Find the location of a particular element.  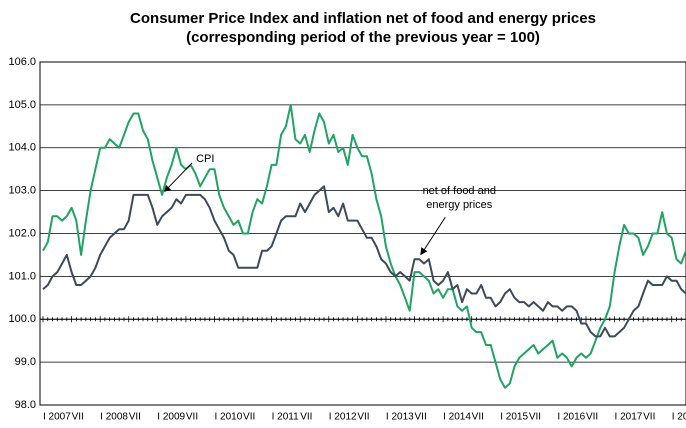

x-tick-label: I 2011 is located at coordinates (285, 417).